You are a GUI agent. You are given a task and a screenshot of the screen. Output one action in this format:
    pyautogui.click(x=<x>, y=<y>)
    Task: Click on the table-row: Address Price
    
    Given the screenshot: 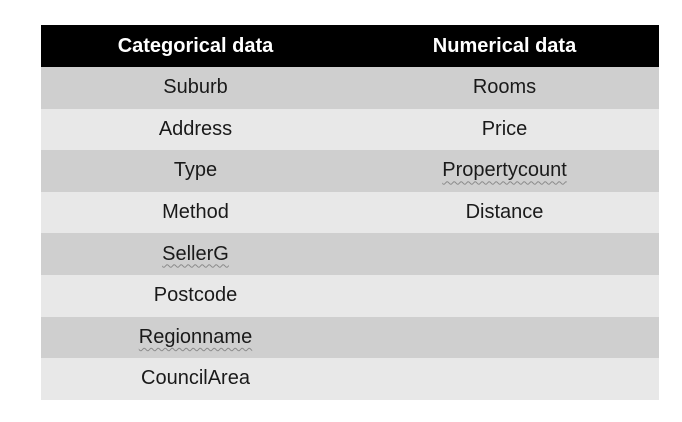 What is the action you would take?
    pyautogui.click(x=350, y=129)
    